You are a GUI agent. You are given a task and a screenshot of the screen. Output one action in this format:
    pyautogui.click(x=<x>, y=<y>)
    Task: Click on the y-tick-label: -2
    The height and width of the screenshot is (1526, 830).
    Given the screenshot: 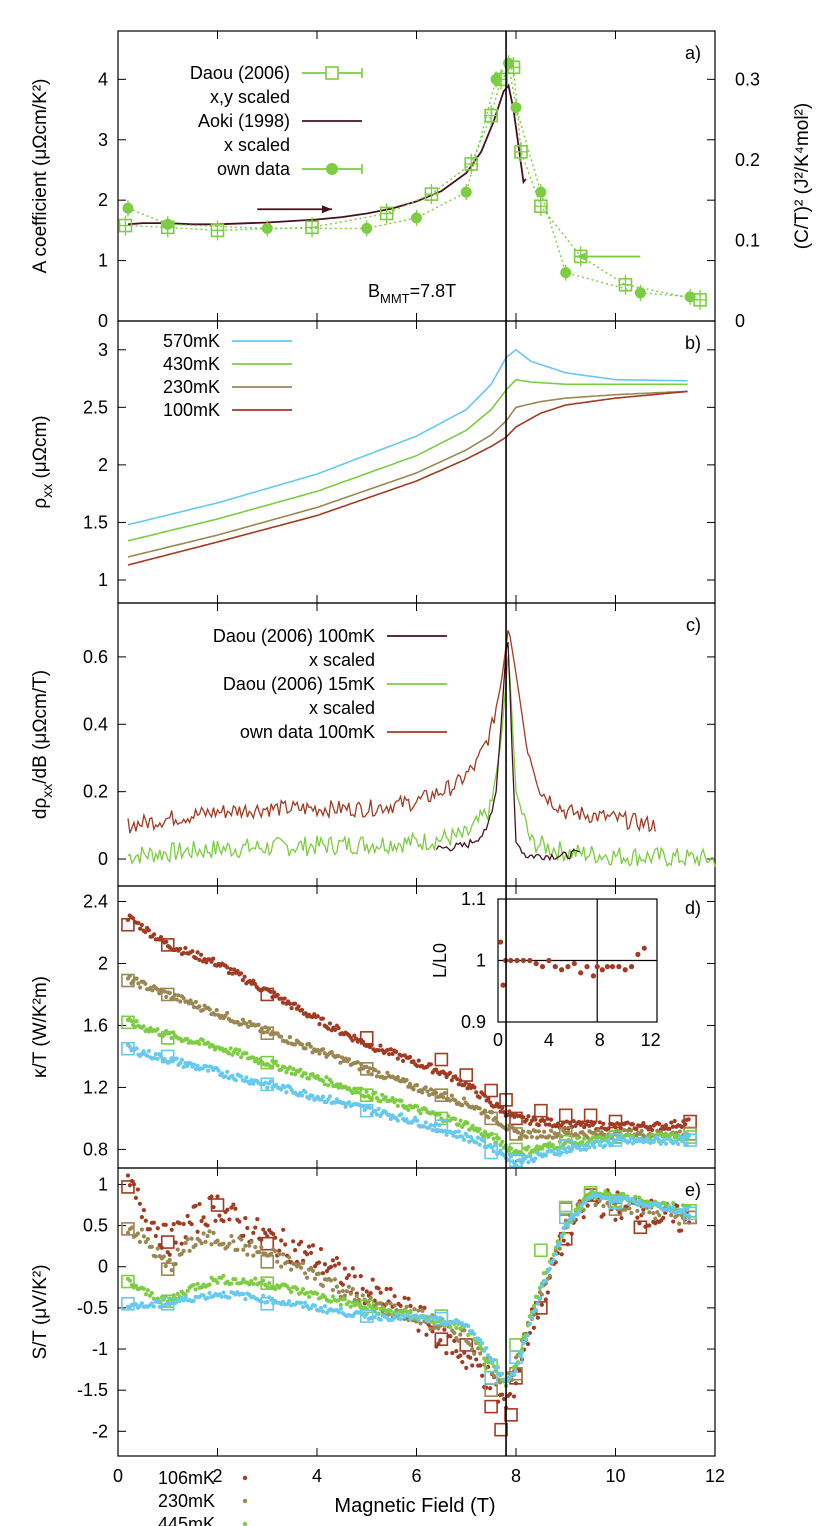 What is the action you would take?
    pyautogui.click(x=100, y=1431)
    